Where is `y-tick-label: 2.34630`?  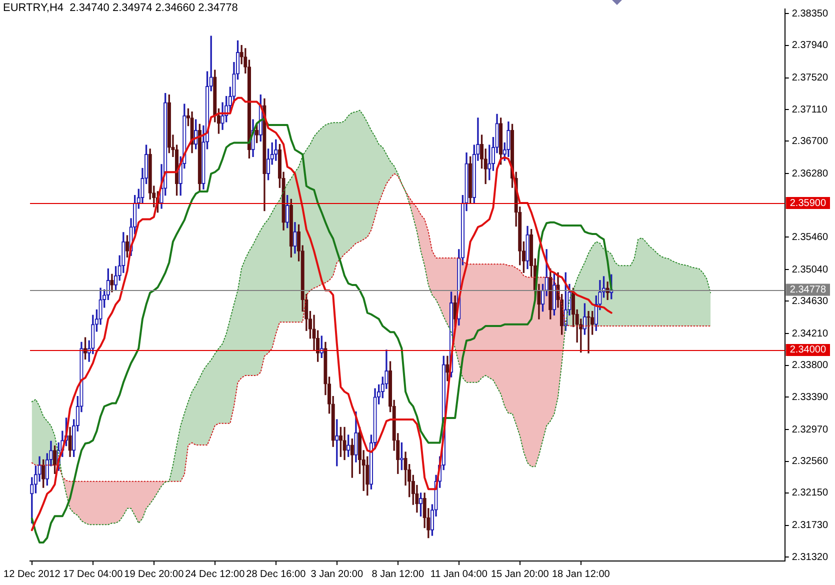
y-tick-label: 2.34630 is located at coordinates (810, 301).